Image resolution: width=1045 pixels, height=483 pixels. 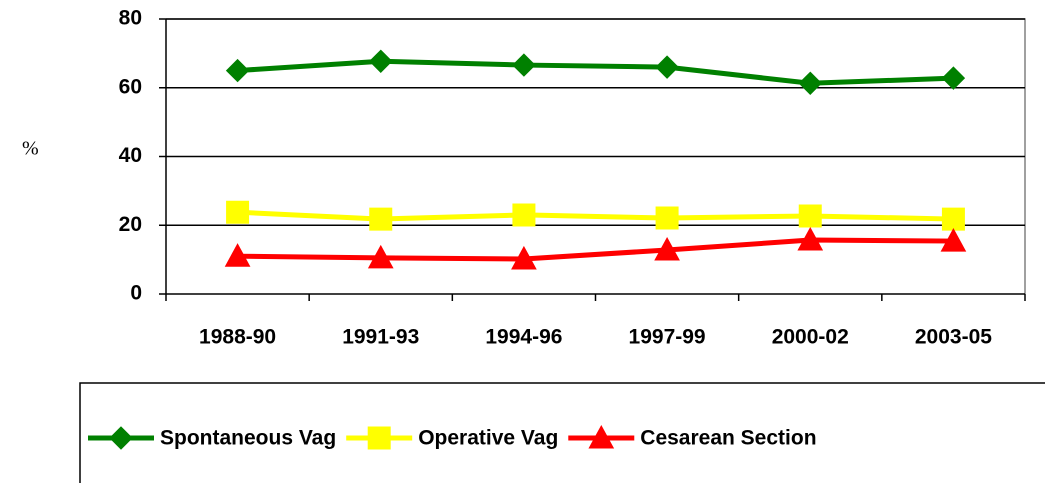 What do you see at coordinates (523, 337) in the screenshot?
I see `x-tick-label: 1994-96` at bounding box center [523, 337].